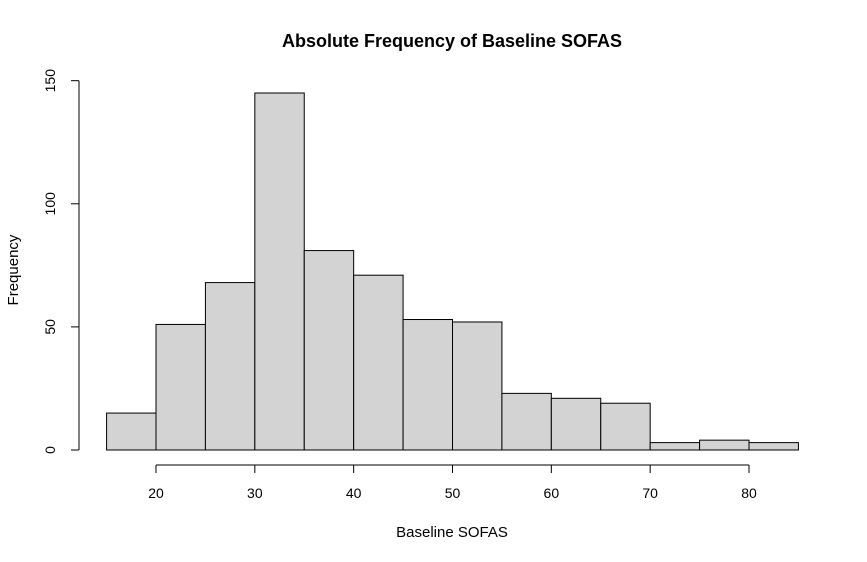 The width and height of the screenshot is (867, 562). Describe the element at coordinates (13, 269) in the screenshot. I see `y-axis-label: Frequency` at that location.